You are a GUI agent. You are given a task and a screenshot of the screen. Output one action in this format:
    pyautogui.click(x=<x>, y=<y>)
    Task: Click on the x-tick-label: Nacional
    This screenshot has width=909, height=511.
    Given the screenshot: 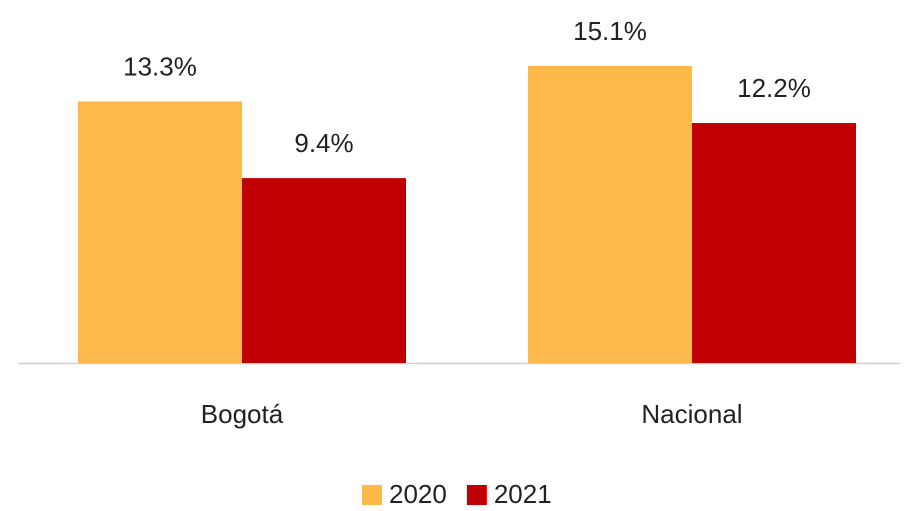 What is the action you would take?
    pyautogui.click(x=691, y=414)
    